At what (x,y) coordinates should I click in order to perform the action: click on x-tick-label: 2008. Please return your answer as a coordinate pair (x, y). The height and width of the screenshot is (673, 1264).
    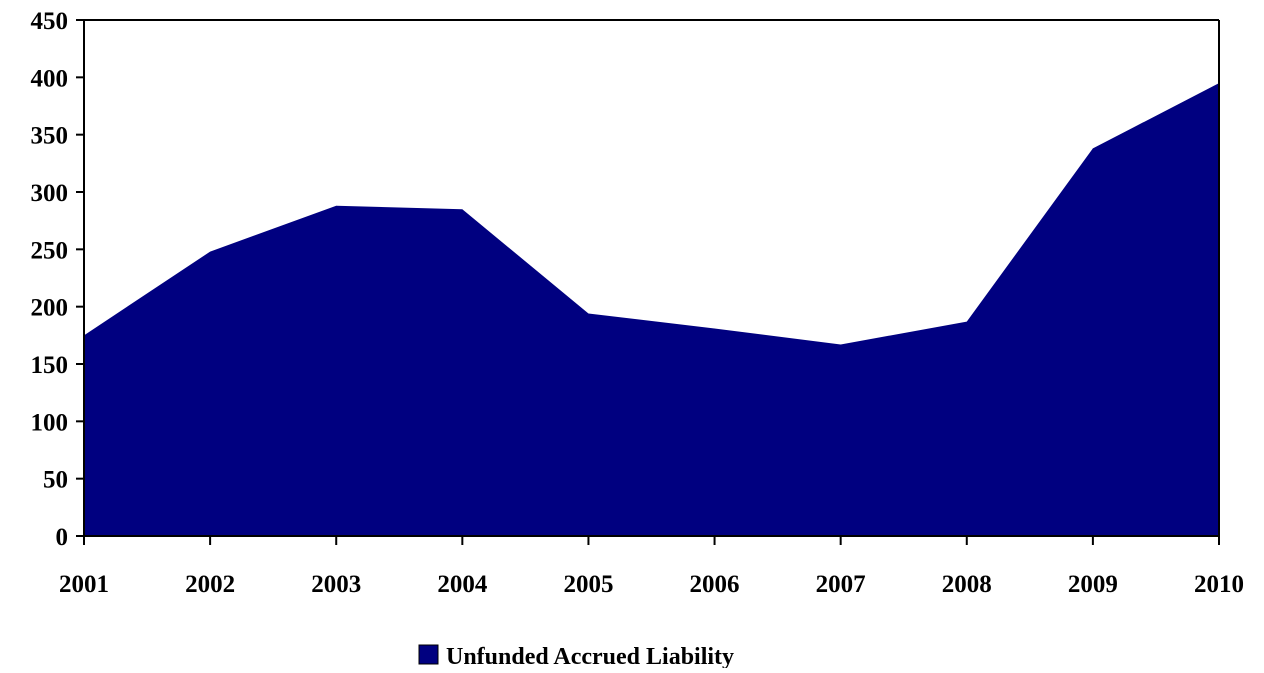
    Looking at the image, I should click on (967, 584).